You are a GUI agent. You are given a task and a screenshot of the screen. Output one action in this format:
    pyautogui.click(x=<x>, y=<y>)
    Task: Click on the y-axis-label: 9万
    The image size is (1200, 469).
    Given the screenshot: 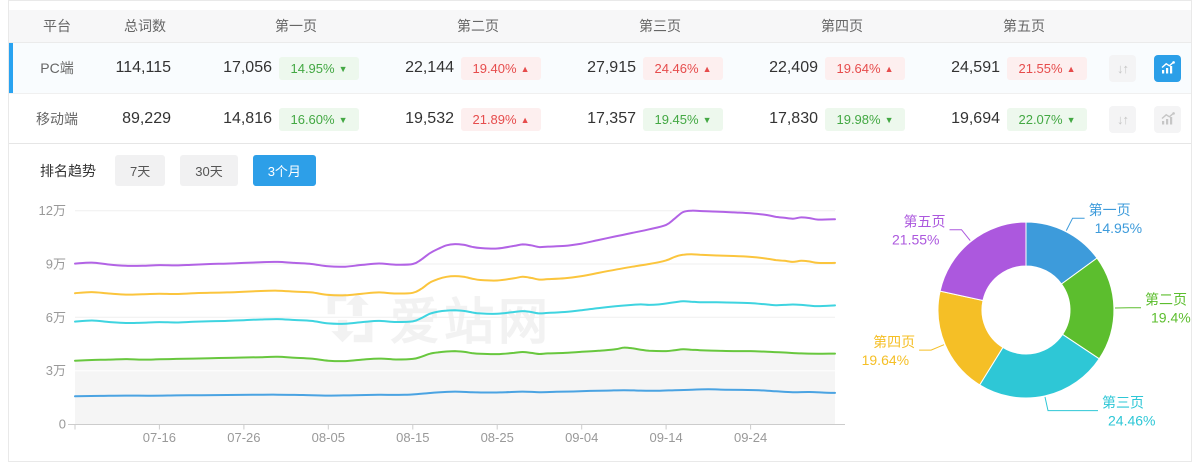 What is the action you would take?
    pyautogui.click(x=56, y=264)
    